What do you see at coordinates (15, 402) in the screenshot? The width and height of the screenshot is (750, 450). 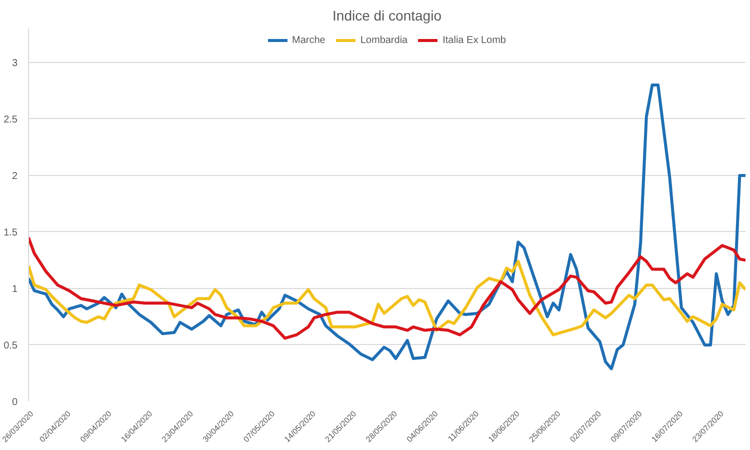 I see `y-tick-label: 0` at bounding box center [15, 402].